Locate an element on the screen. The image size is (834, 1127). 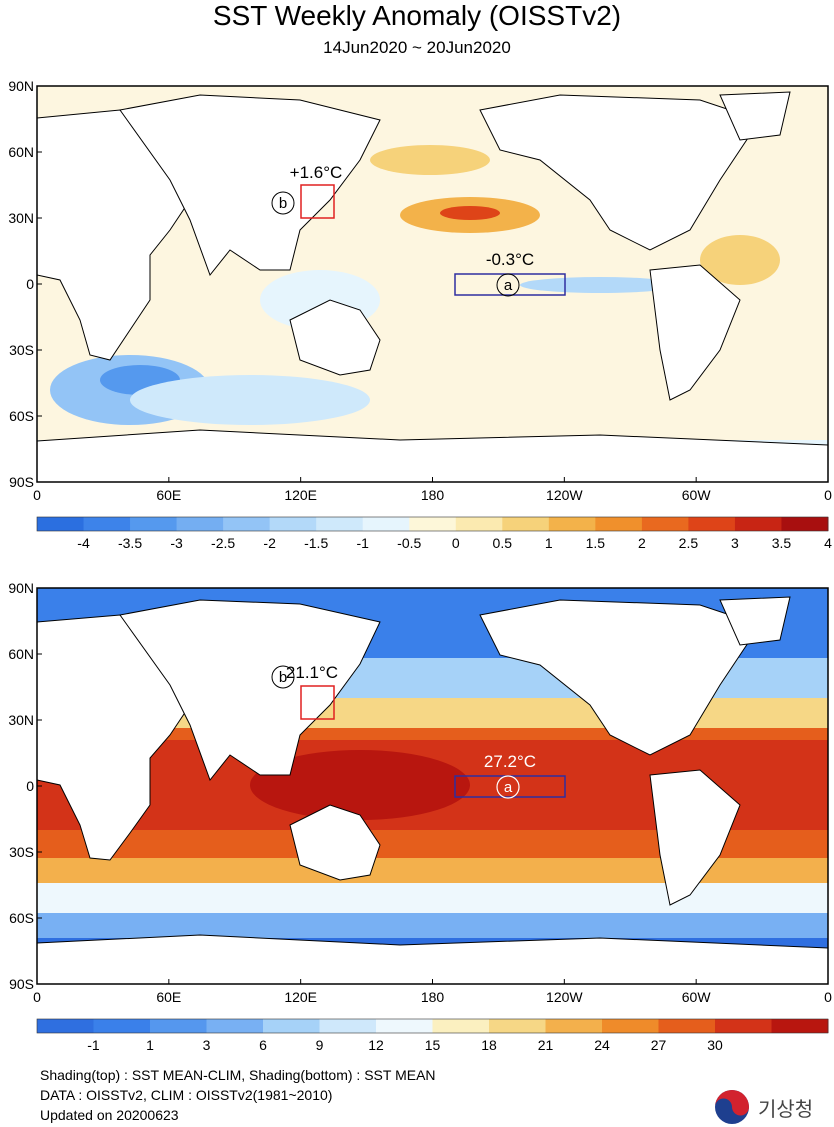
region-b-label: b is located at coordinates (283, 203).